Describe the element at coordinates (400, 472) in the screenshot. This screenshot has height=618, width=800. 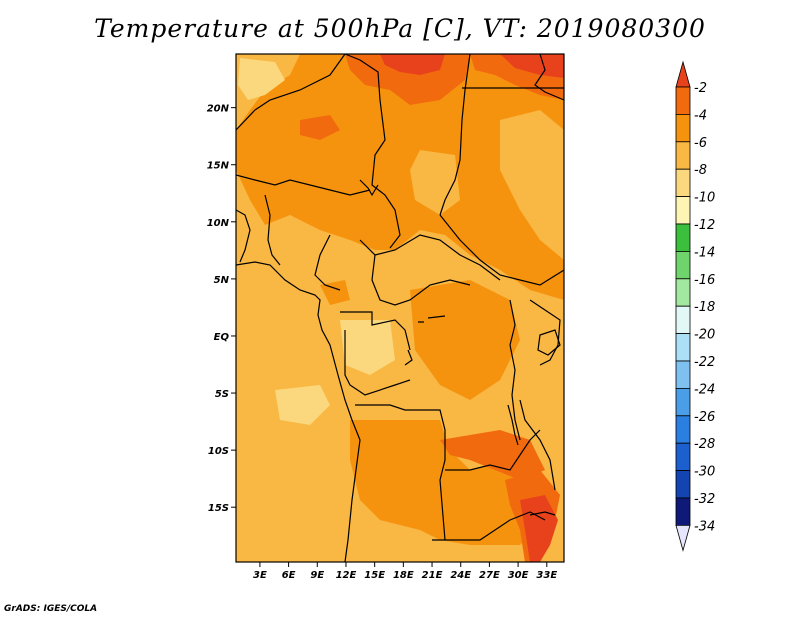
I see `border-angola-drc` at that location.